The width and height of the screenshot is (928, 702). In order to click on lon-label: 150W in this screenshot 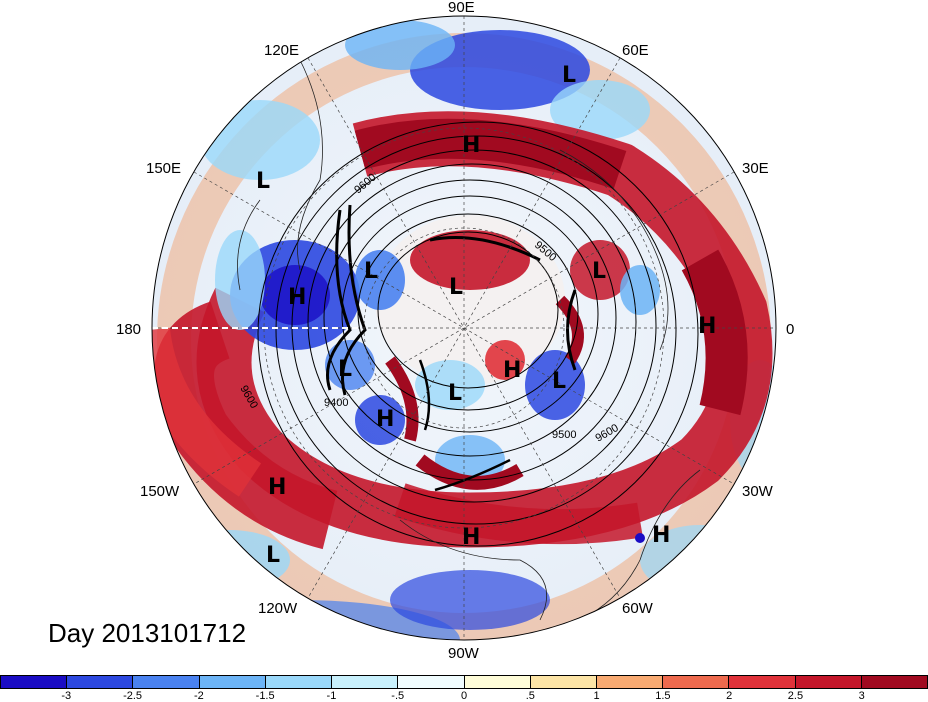, I will do `click(160, 491)`.